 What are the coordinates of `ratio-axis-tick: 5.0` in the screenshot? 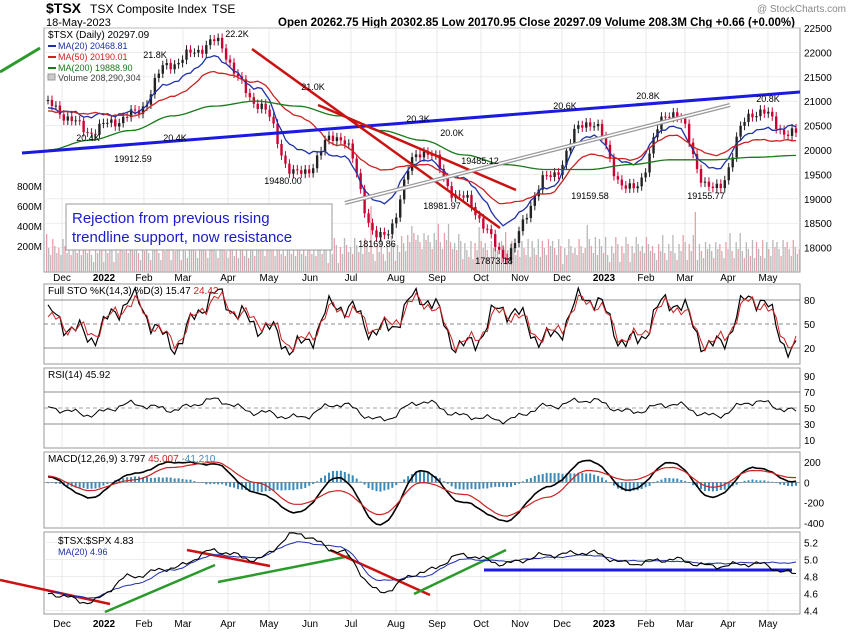 It's located at (811, 560).